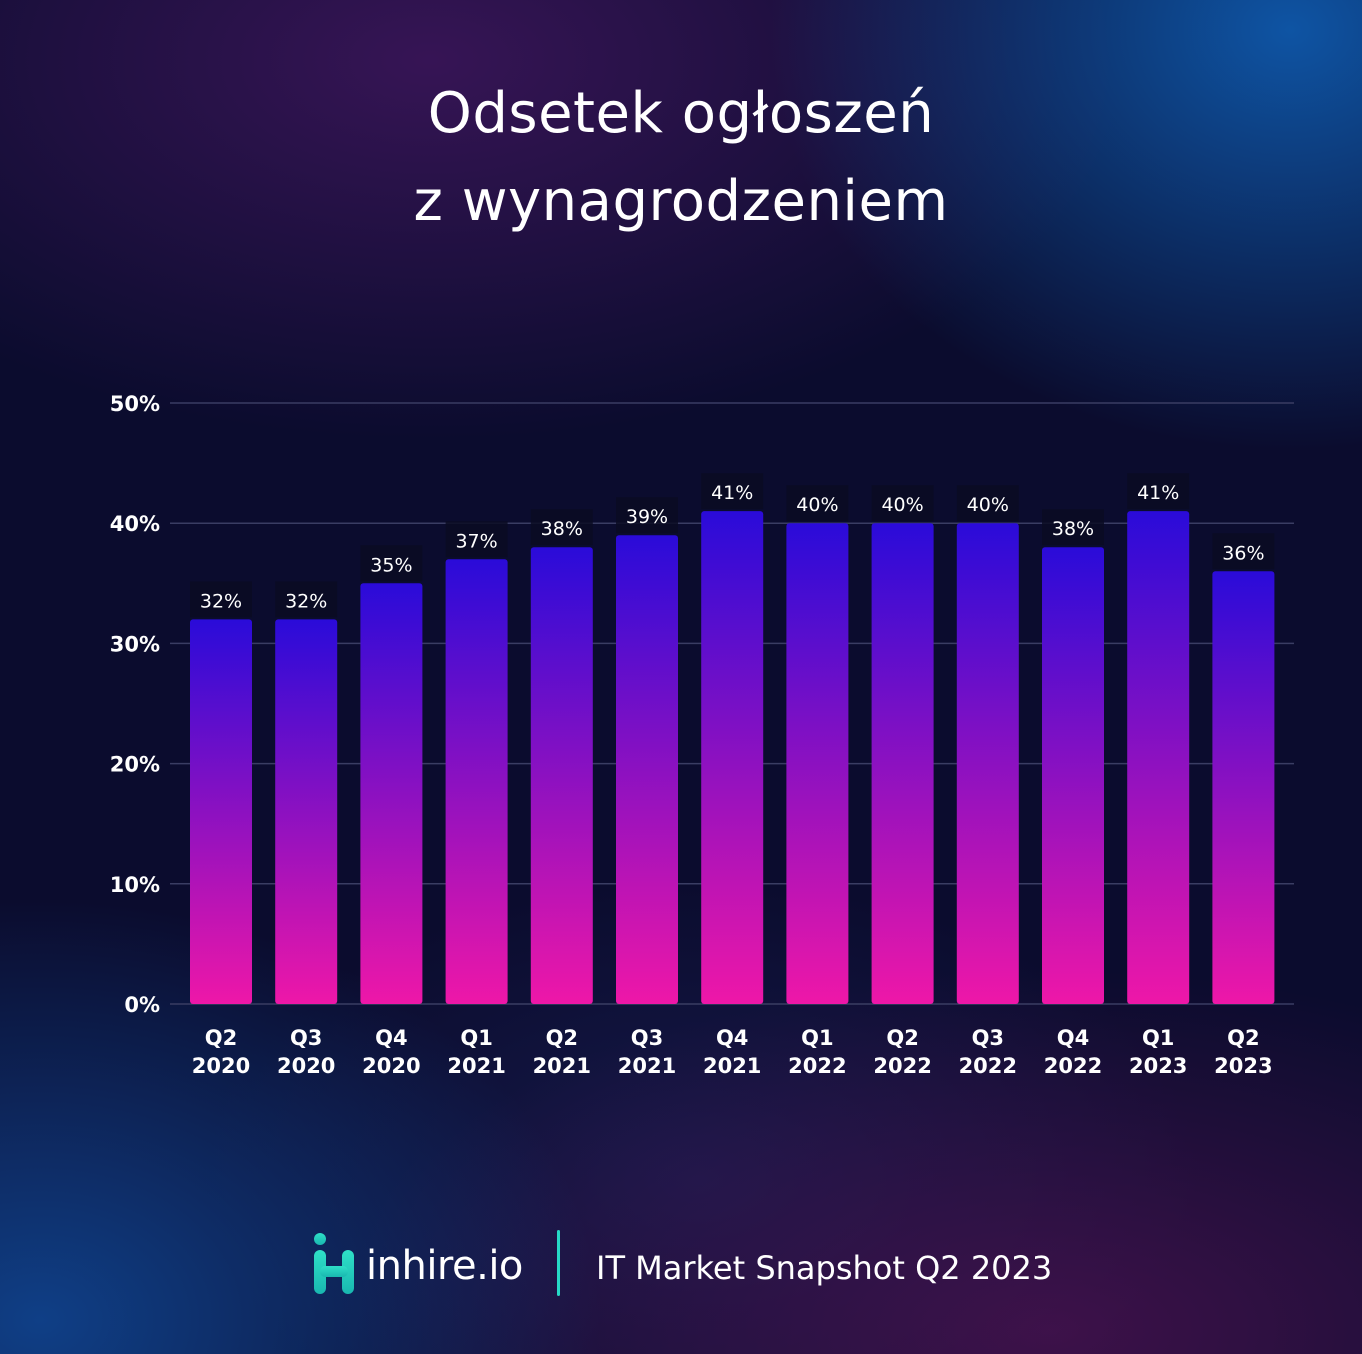 This screenshot has height=1354, width=1362. Describe the element at coordinates (681, 158) in the screenshot. I see `chart-title: Odsetek ogłoszeń z wynagrodzeniem` at that location.